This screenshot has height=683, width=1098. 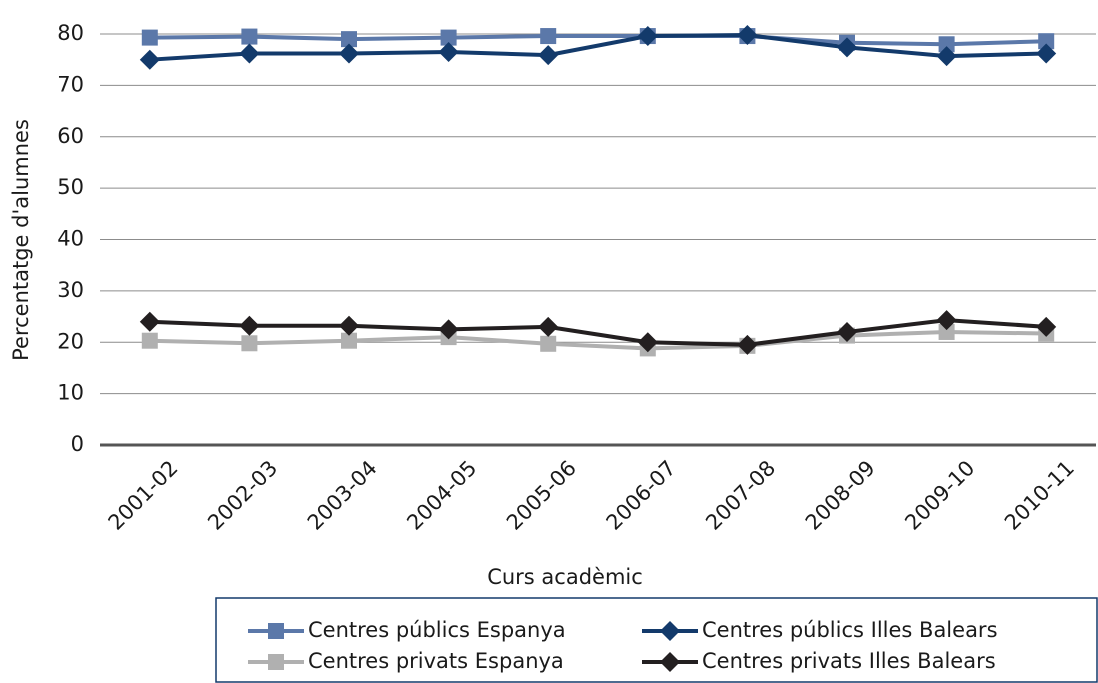 What do you see at coordinates (436, 661) in the screenshot?
I see `legend-label: Centres privats Espanya` at bounding box center [436, 661].